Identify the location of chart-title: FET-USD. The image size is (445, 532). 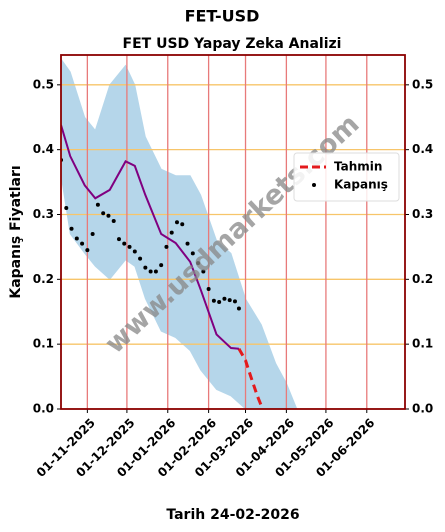
(222, 16).